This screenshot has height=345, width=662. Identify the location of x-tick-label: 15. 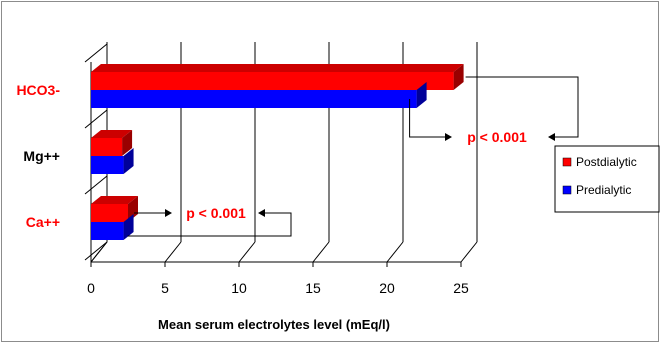
(313, 288).